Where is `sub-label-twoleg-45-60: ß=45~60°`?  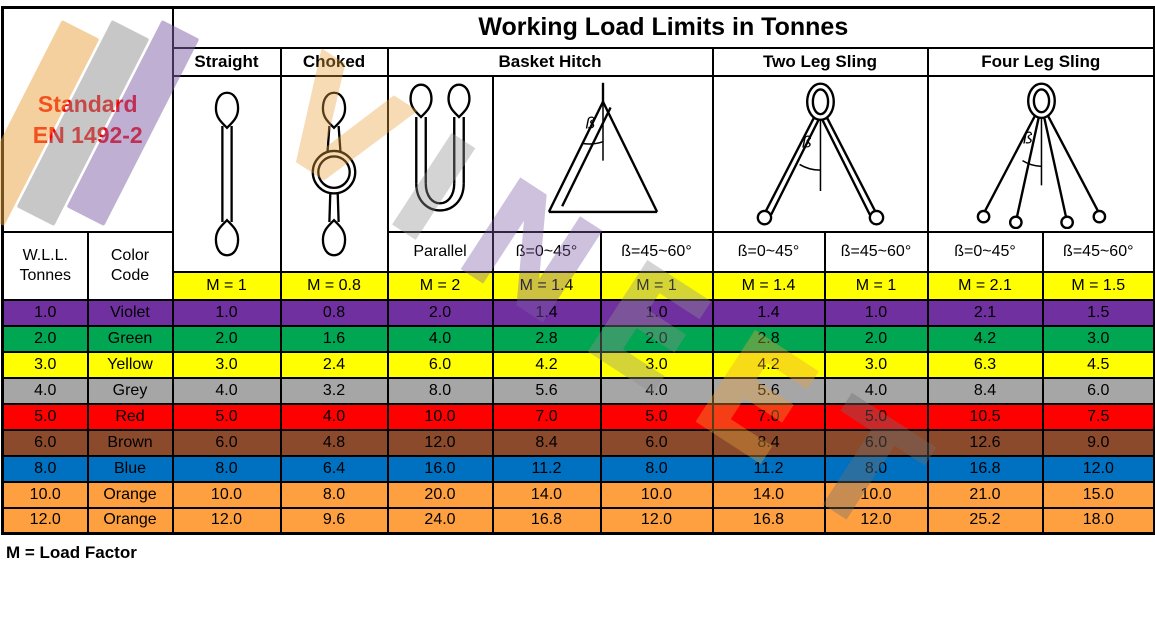
sub-label-twoleg-45-60: ß=45~60° is located at coordinates (876, 251).